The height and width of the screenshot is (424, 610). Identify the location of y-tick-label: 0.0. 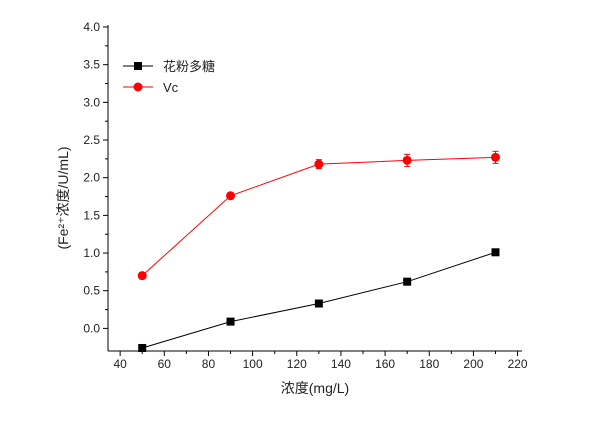
(91, 328).